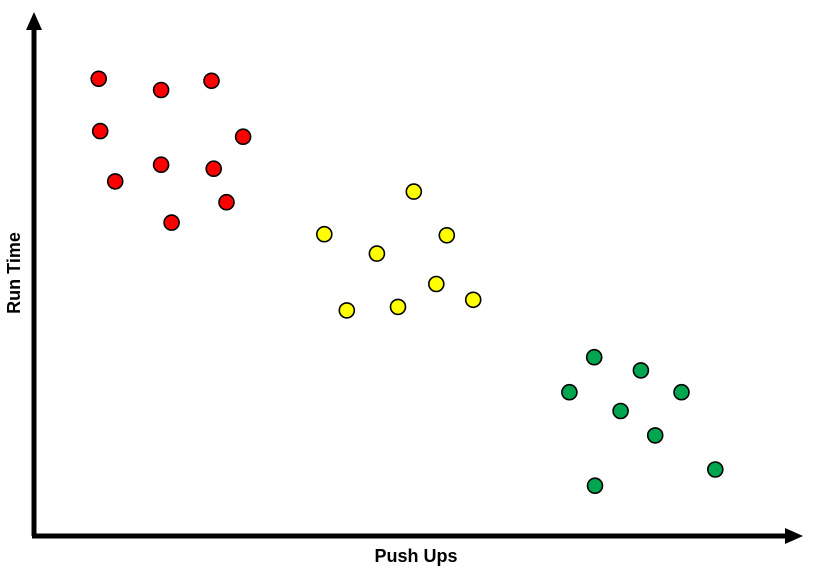  What do you see at coordinates (794, 536) in the screenshot?
I see `x-axis-arrowhead` at bounding box center [794, 536].